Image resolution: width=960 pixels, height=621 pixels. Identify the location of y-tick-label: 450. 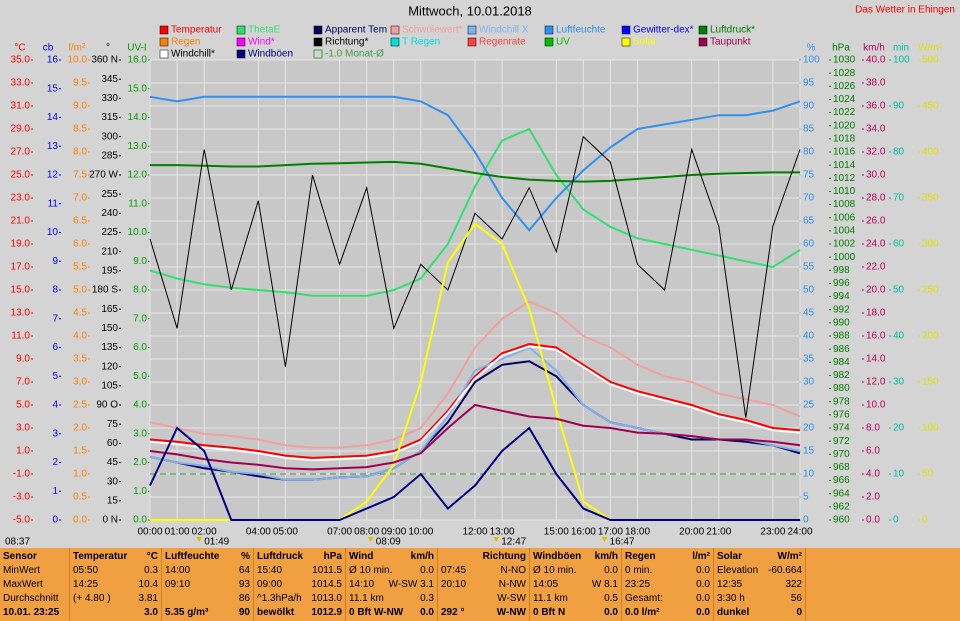
(930, 106).